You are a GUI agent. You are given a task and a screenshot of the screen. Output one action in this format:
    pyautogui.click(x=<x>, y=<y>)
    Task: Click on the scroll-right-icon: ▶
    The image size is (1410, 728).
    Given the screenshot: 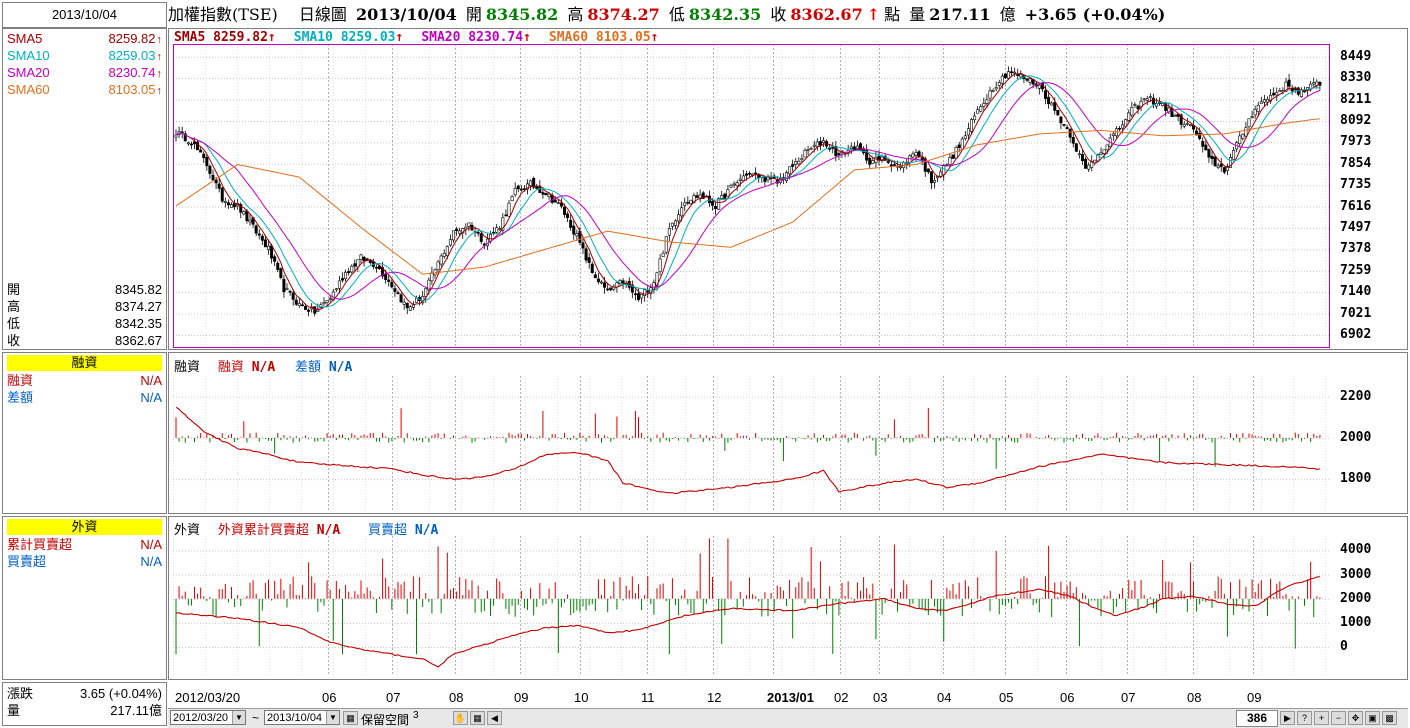 What is the action you would take?
    pyautogui.click(x=1287, y=718)
    